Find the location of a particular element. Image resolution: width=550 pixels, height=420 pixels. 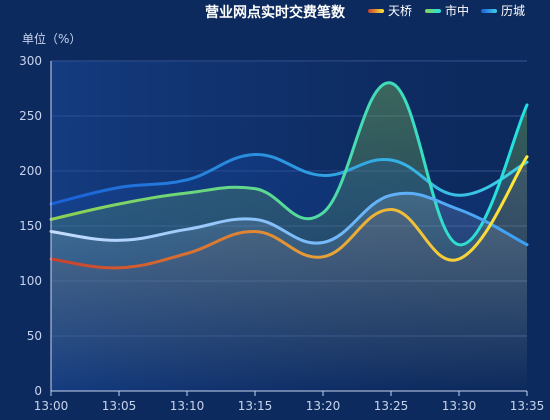

y-tick-label: 0 is located at coordinates (38, 391).